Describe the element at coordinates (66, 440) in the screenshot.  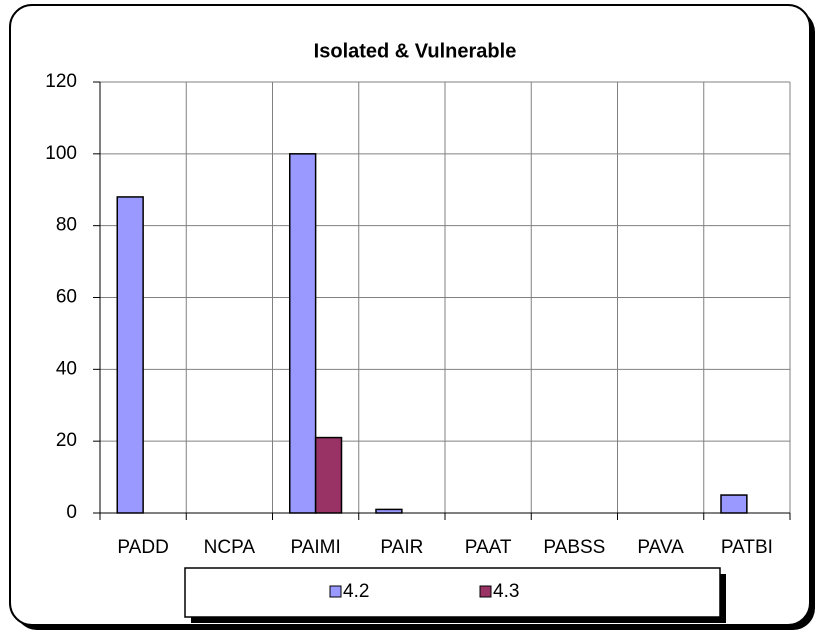
I see `y-tick-label: 20` at that location.